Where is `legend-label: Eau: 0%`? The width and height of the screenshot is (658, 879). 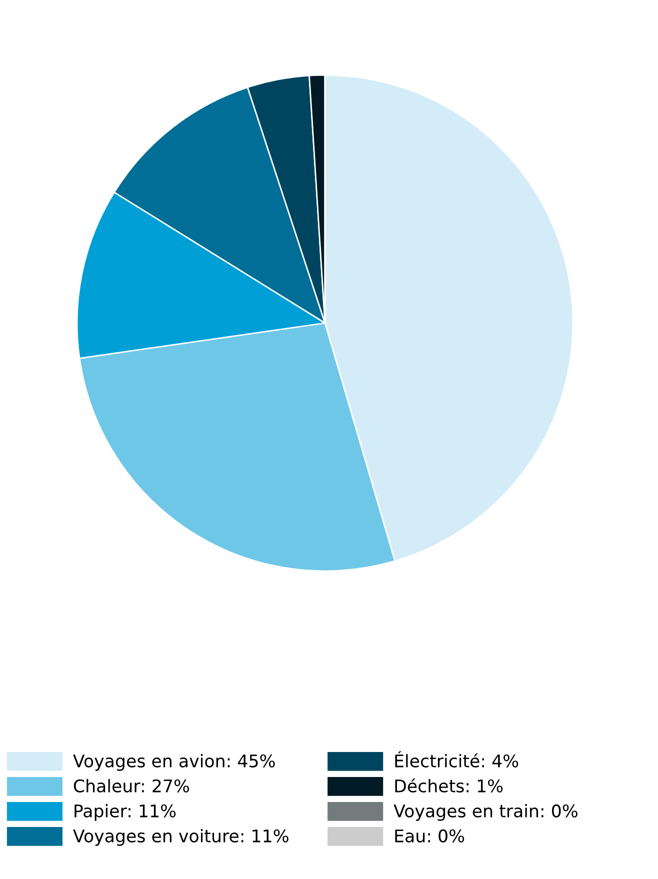 legend-label: Eau: 0% is located at coordinates (429, 835).